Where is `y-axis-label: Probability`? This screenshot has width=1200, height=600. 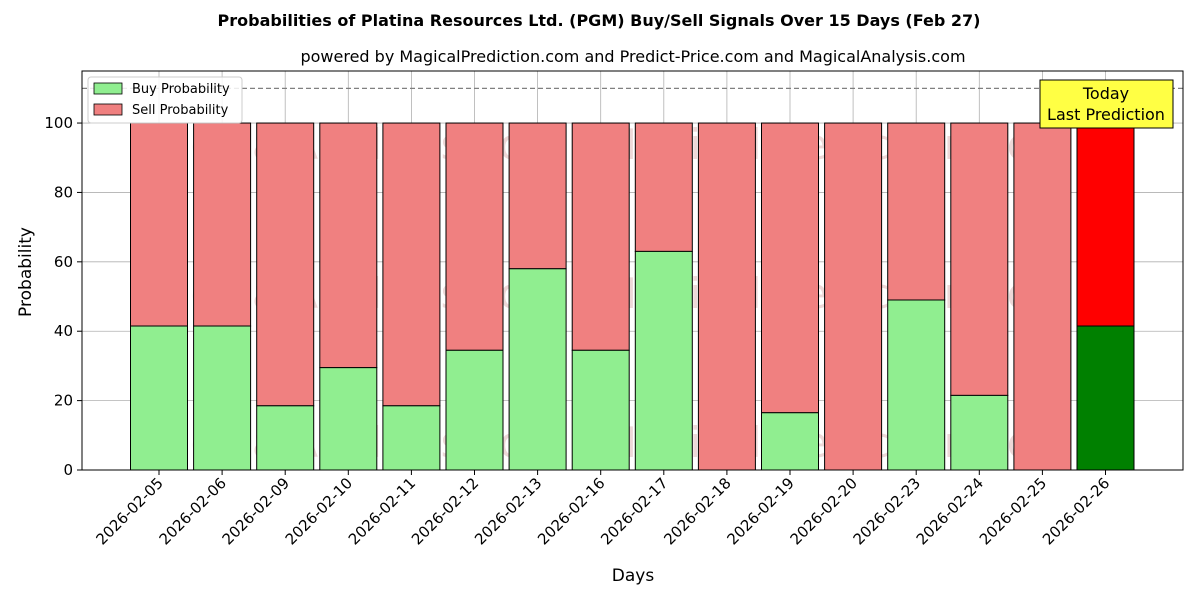 y-axis-label: Probability is located at coordinates (26, 272).